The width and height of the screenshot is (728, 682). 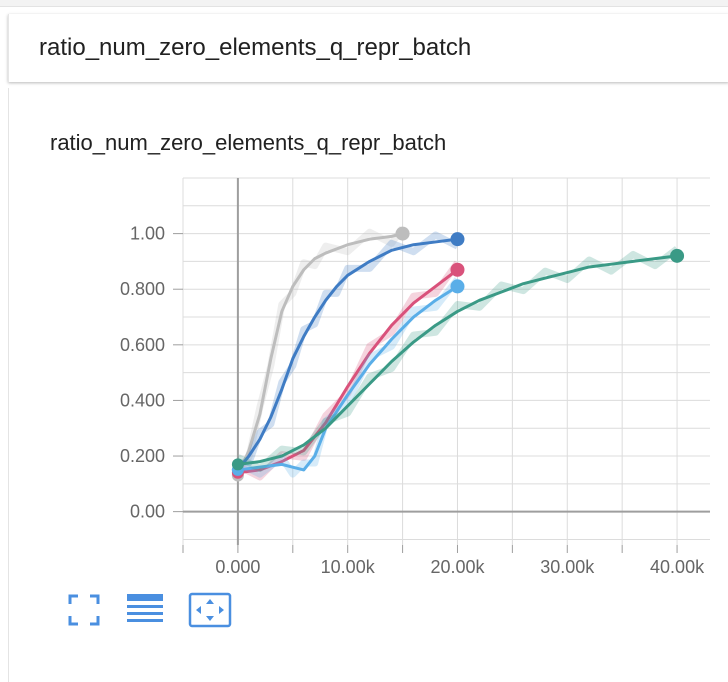 I want to click on x-tick-label: 0.000, so click(x=237, y=567).